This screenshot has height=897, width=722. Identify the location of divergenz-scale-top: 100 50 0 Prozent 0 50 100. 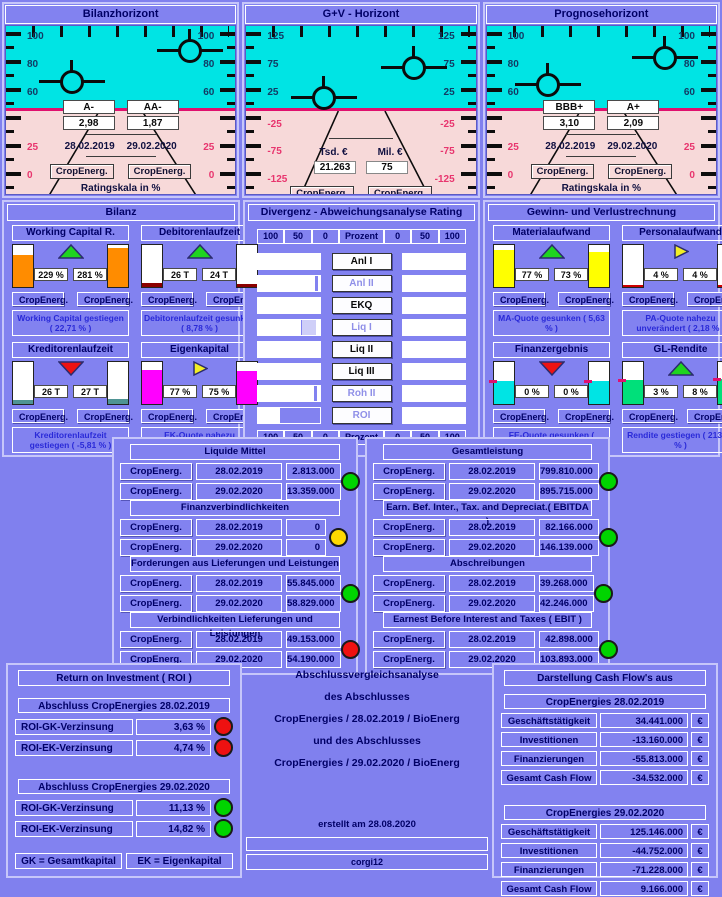
(361, 234).